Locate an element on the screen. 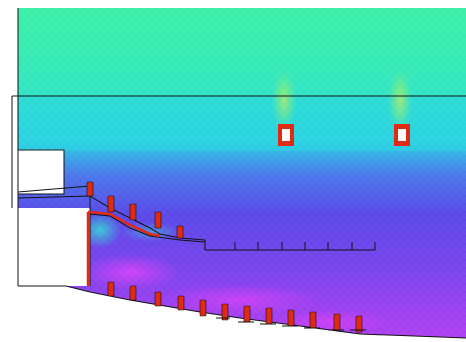  upper-heaters is located at coordinates (344, 135).